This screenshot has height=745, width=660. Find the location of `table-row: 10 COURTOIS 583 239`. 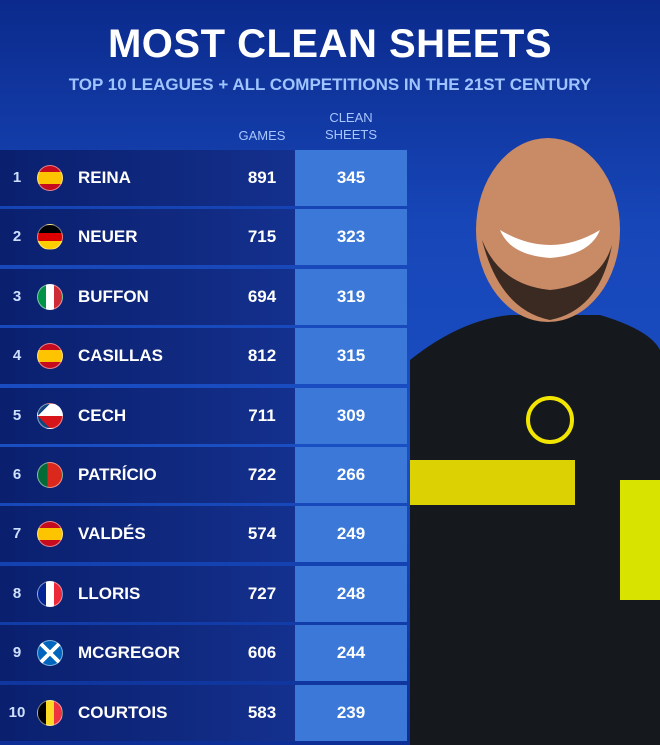

table-row: 10 COURTOIS 583 239 is located at coordinates (203, 712).